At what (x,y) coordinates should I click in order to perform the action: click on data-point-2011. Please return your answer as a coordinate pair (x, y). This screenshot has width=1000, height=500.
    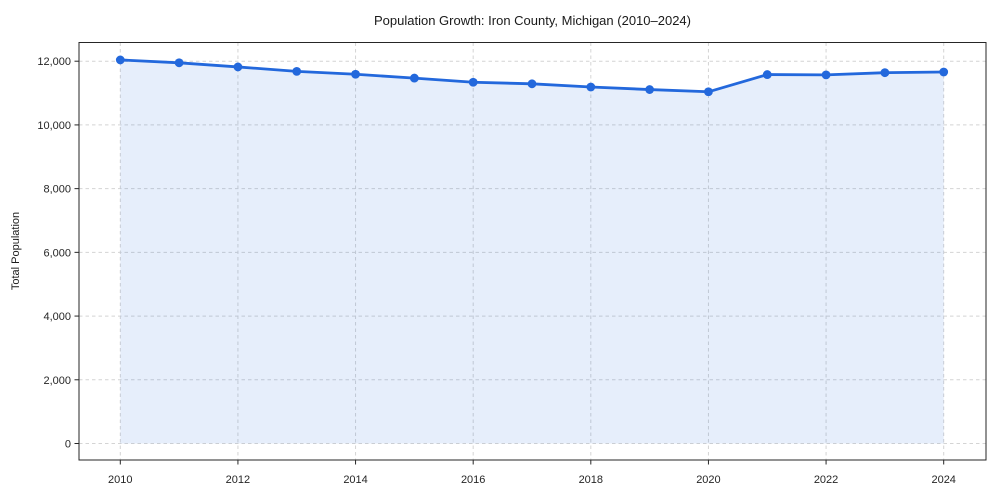
    Looking at the image, I should click on (179, 63).